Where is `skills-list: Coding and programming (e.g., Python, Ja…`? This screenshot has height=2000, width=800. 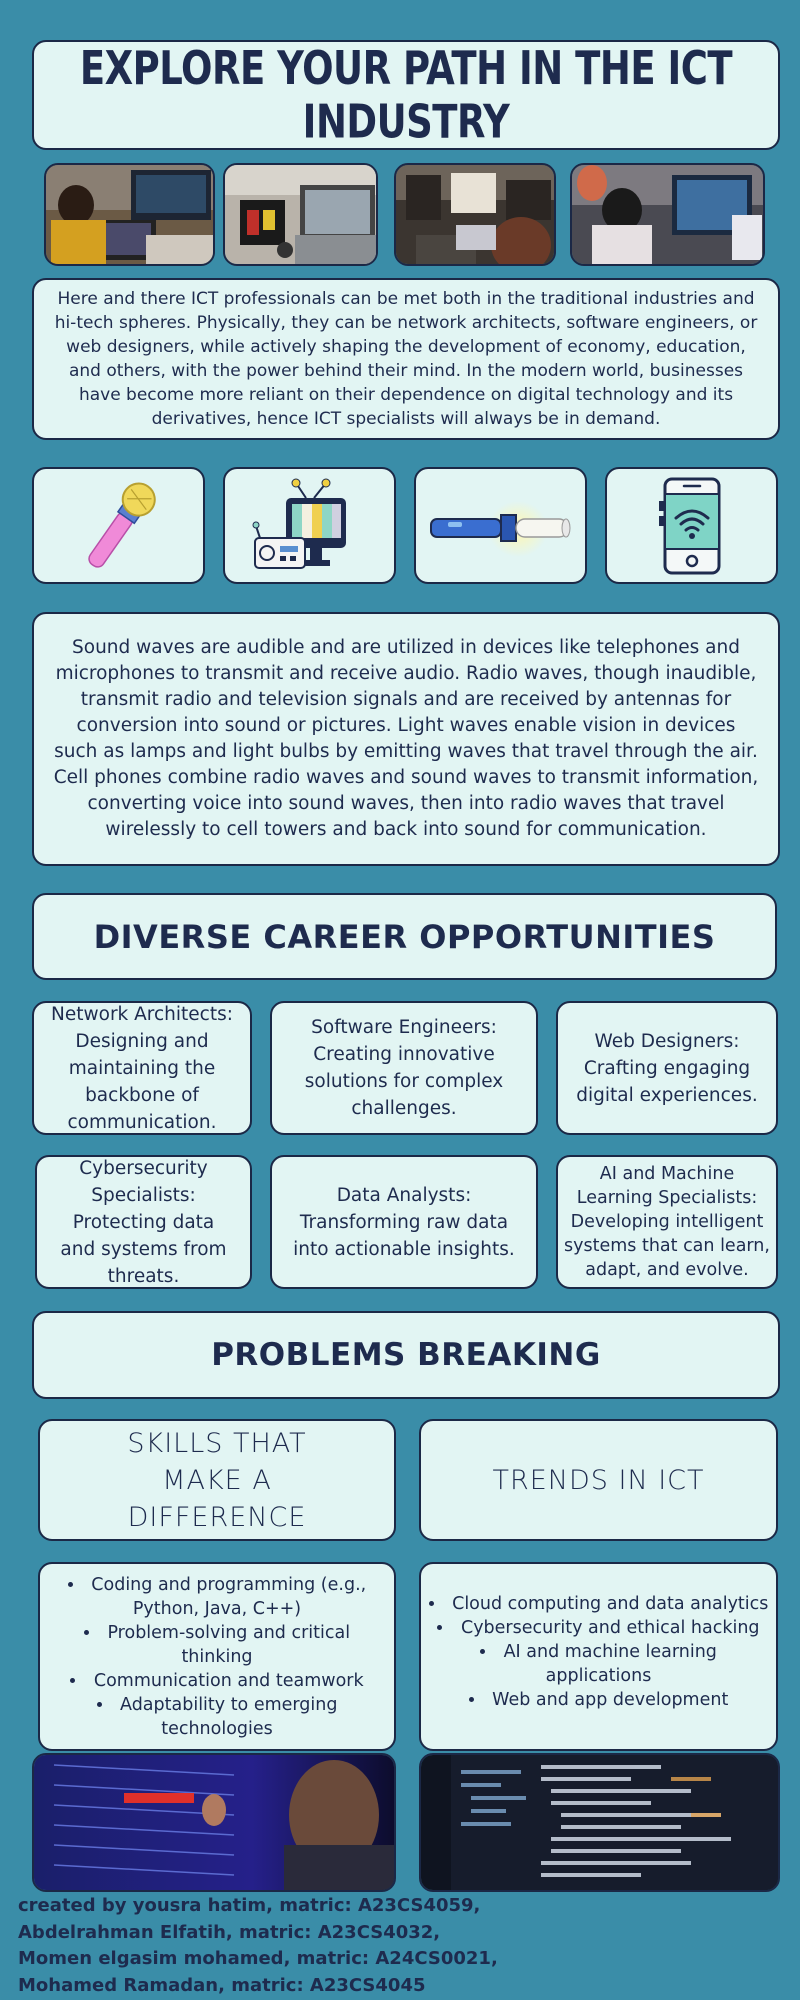 skills-list: Coding and programming (e.g., Python, Ja… is located at coordinates (217, 1657).